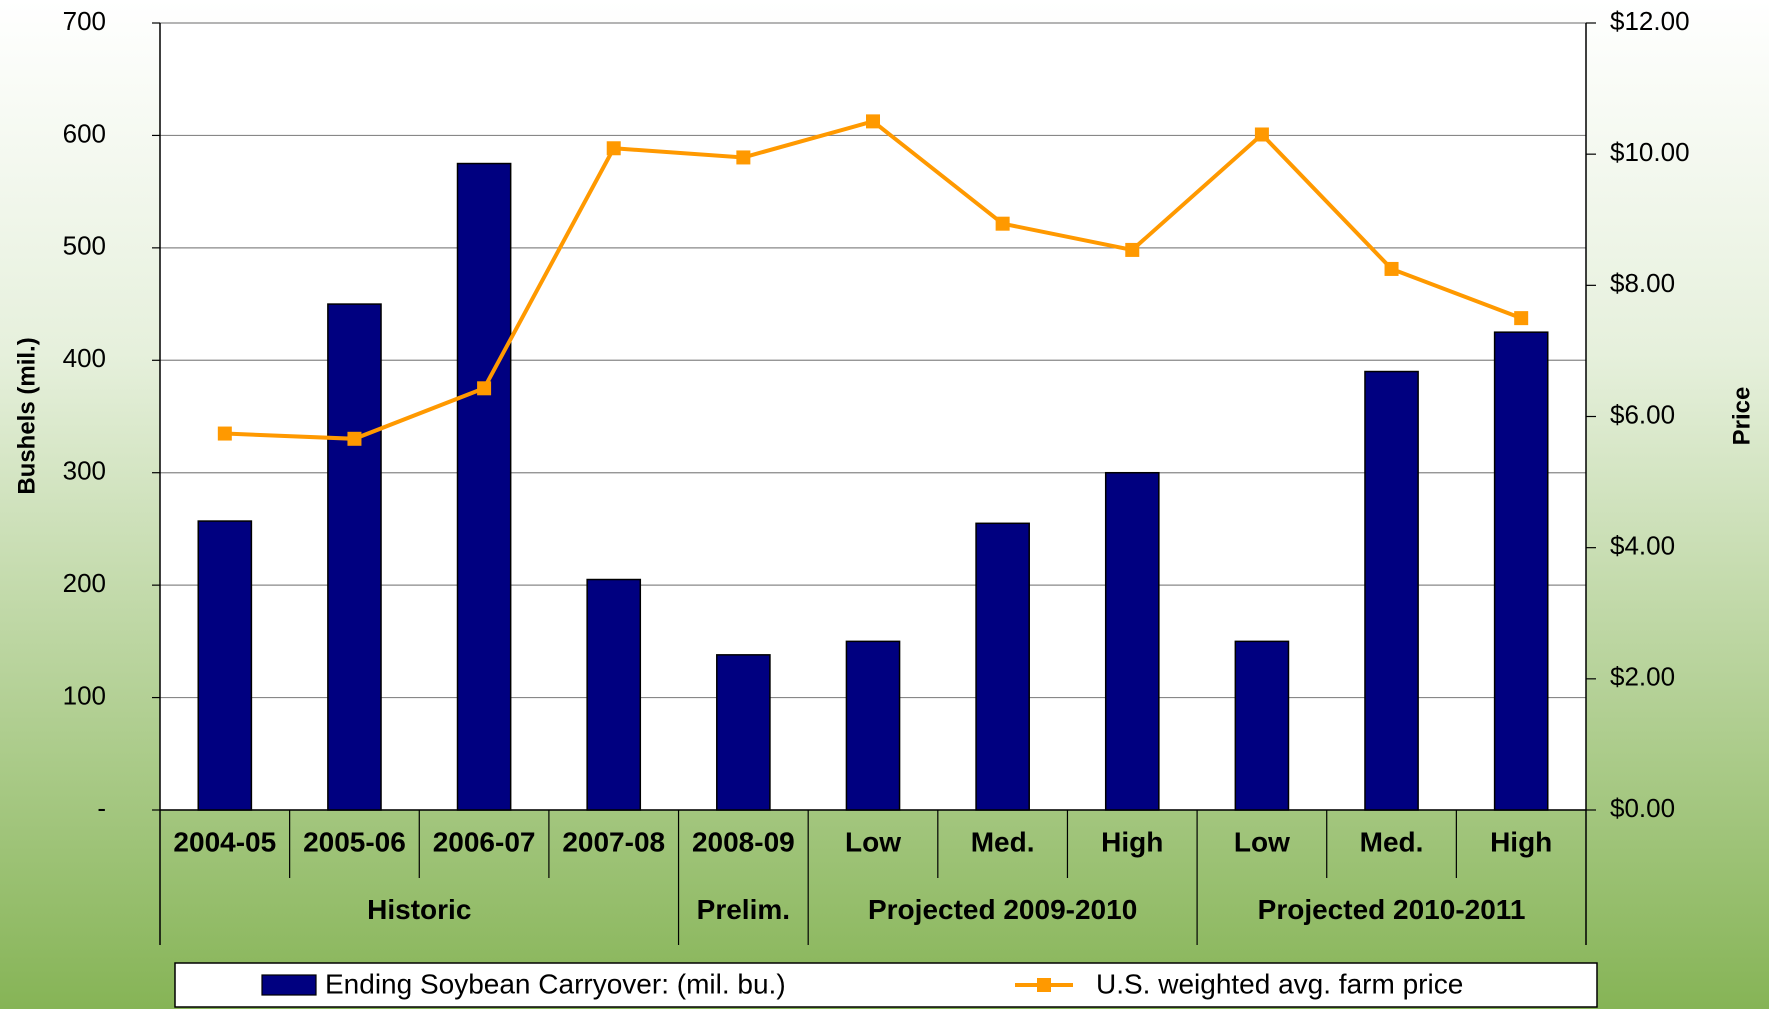  Describe the element at coordinates (84, 246) in the screenshot. I see `y-tick-label: 500` at that location.